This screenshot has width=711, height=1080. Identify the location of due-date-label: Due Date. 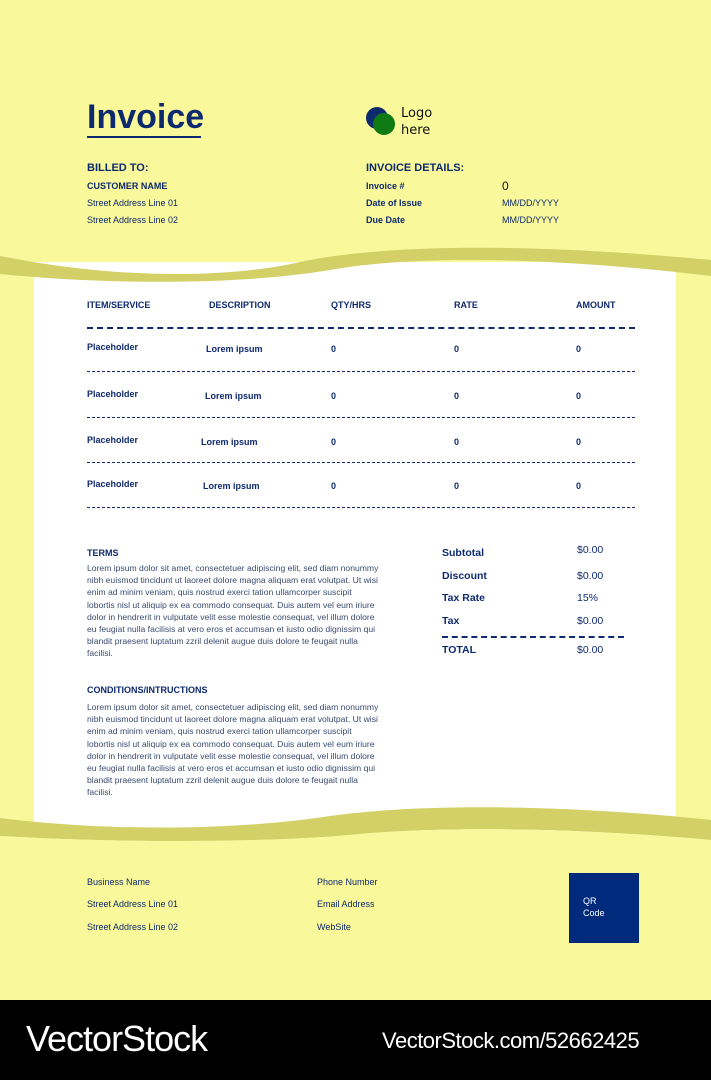
(386, 220).